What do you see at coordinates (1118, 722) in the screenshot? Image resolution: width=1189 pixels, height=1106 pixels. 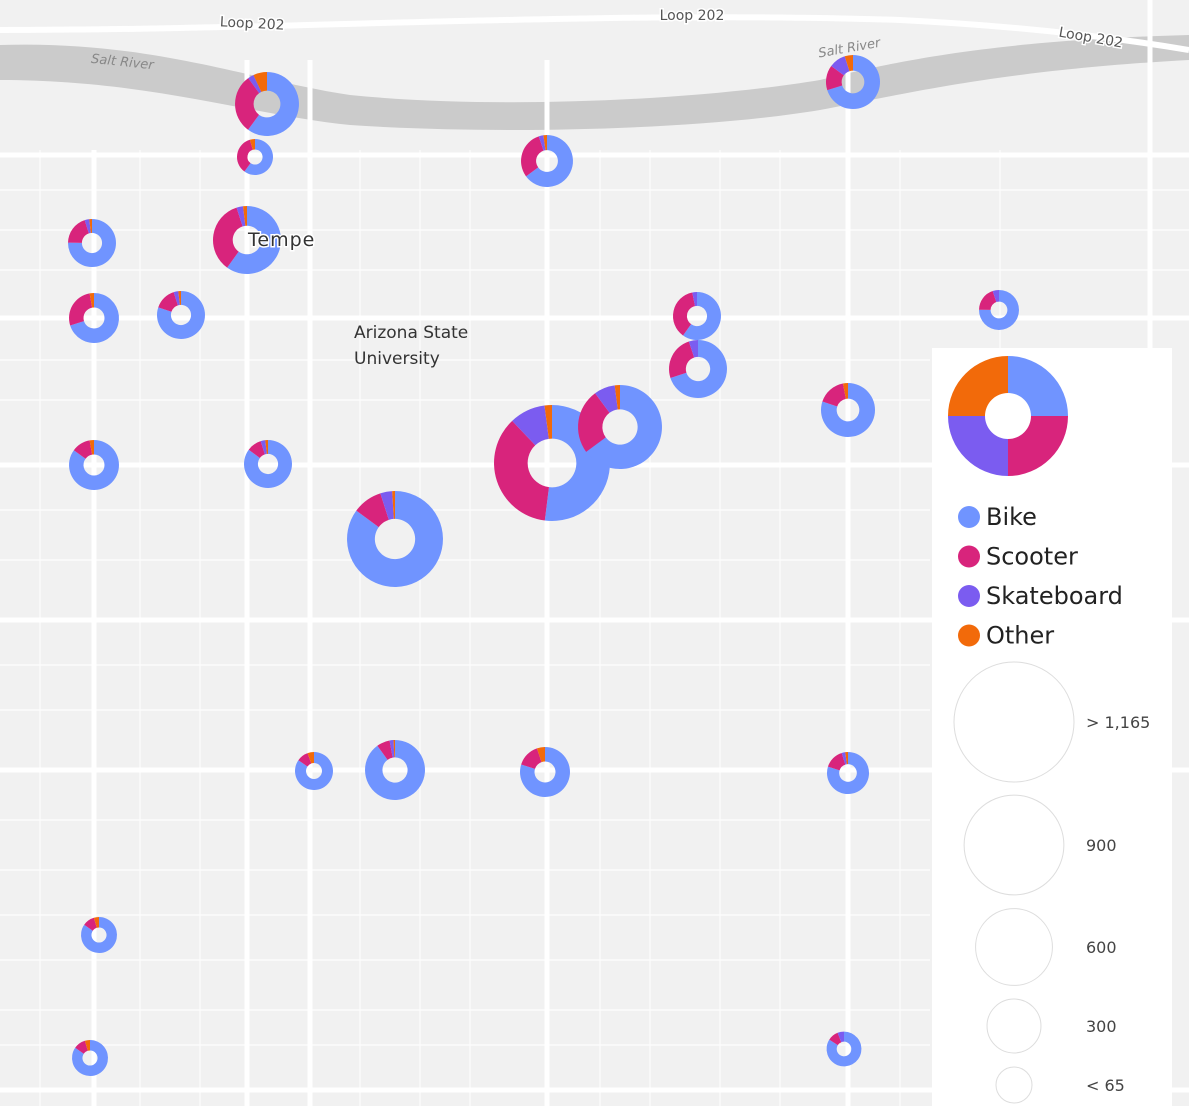 I see `size-legend-label: > 1,165` at bounding box center [1118, 722].